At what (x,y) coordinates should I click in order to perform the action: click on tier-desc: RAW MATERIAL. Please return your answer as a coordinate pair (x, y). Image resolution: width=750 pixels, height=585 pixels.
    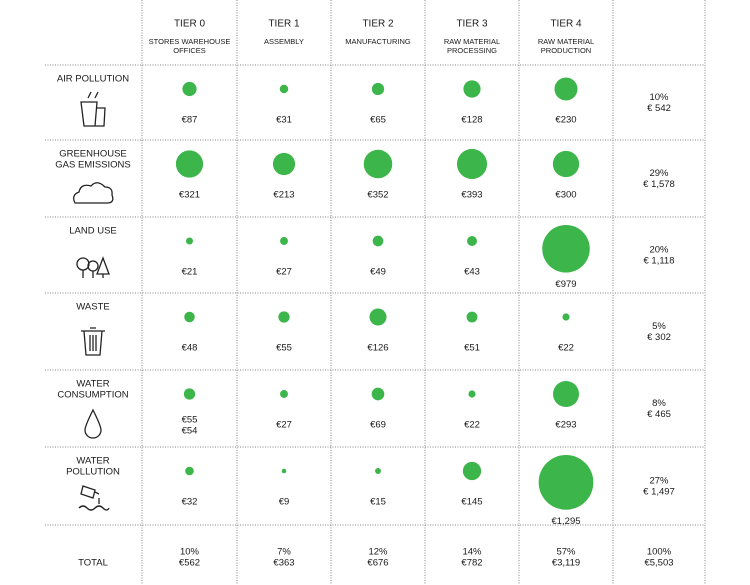
    Looking at the image, I should click on (472, 41).